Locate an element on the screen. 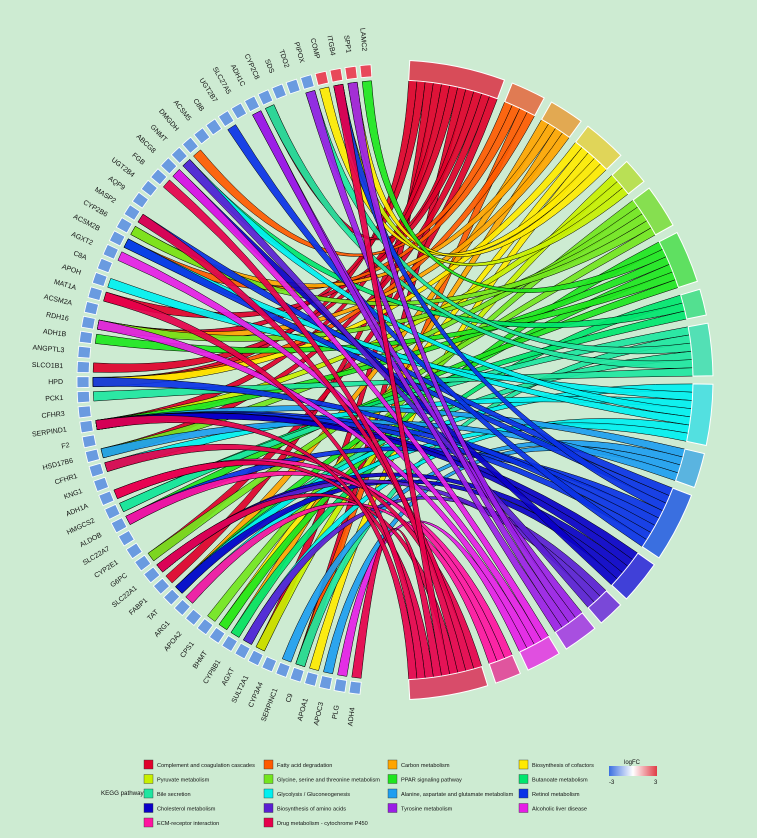 The width and height of the screenshot is (757, 838). legend-label: Butanoate metabolism is located at coordinates (560, 781).